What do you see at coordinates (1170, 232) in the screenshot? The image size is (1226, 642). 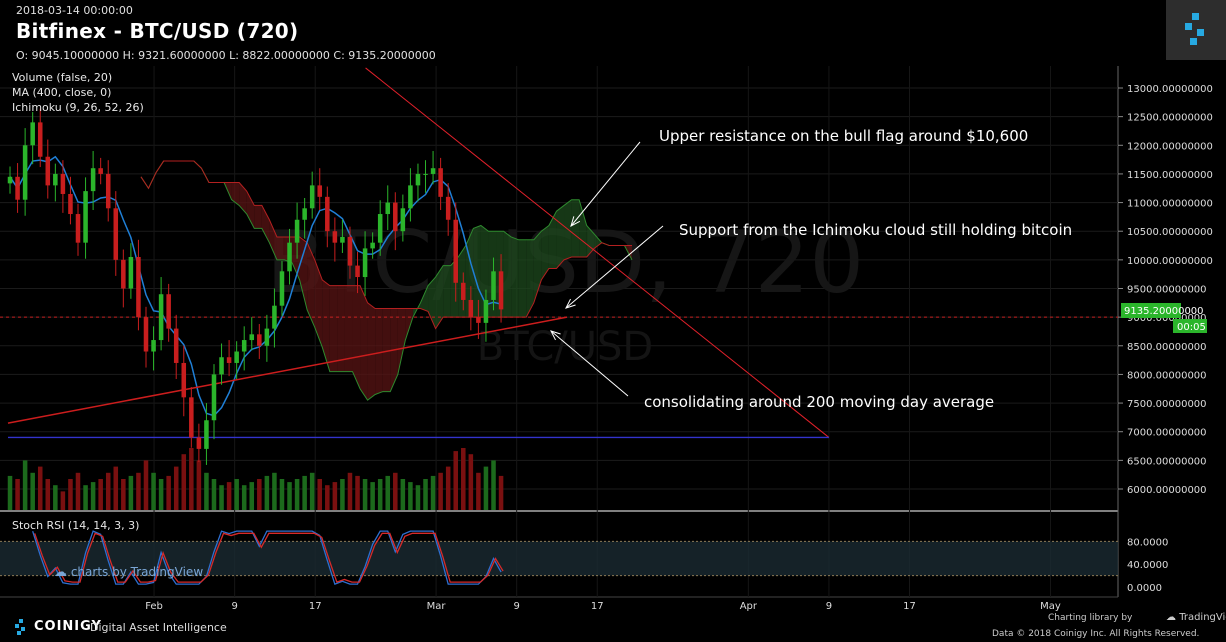 I see `y-tick-label: 10500.00000000` at bounding box center [1170, 232].